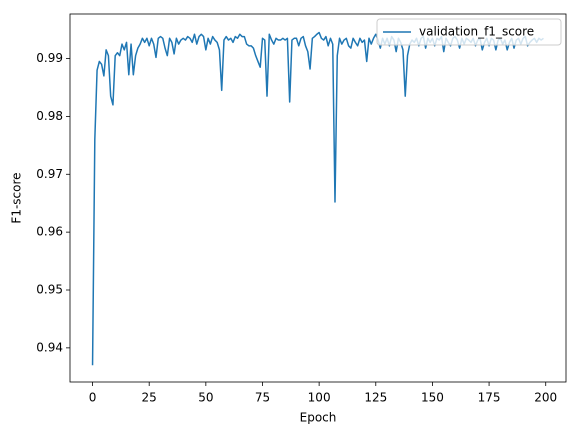  I want to click on legend-label: validation_f1_score, so click(476, 32).